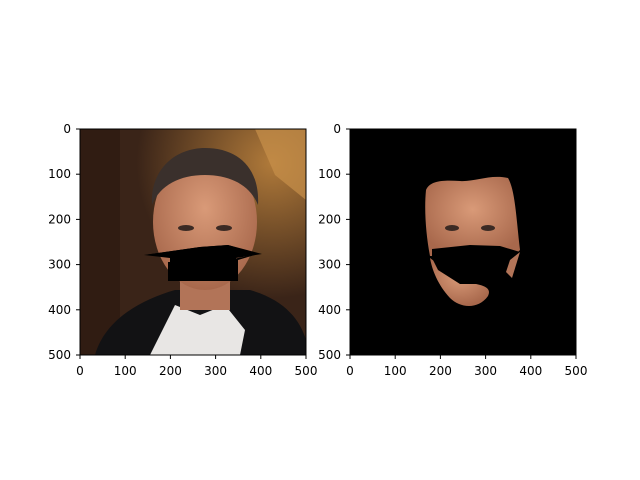  Describe the element at coordinates (205, 176) in the screenshot. I see `hair` at that location.